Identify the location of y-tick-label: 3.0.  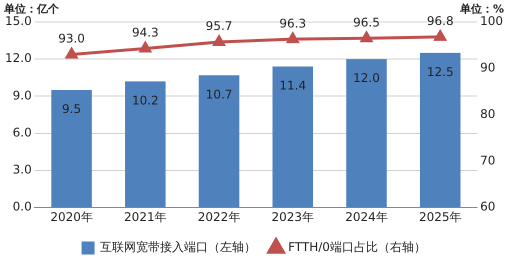
(22, 169).